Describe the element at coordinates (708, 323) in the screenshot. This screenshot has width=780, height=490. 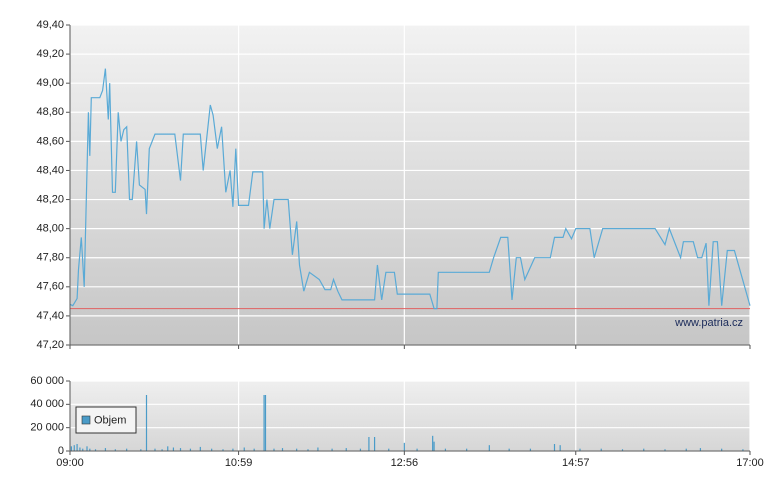
I see `watermark: www.patria.cz` at that location.